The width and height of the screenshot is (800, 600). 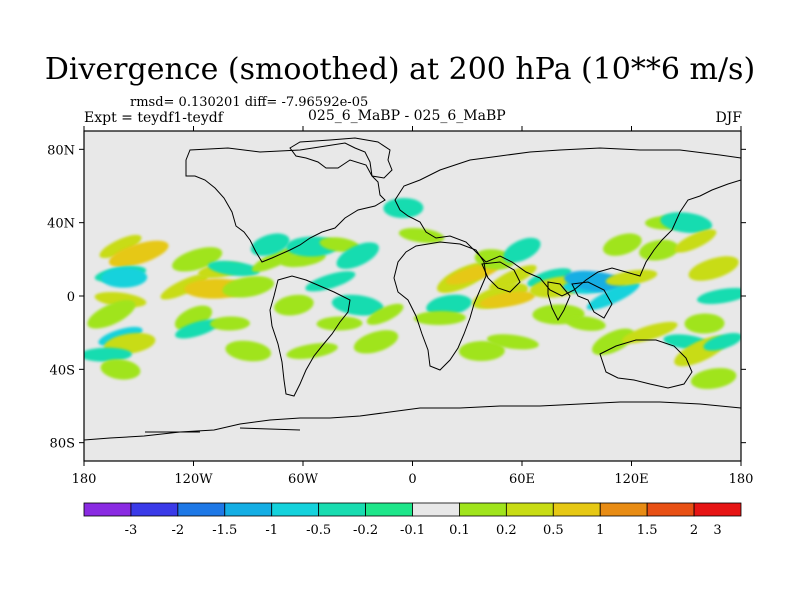 I want to click on colorbar-label: -0.5, so click(x=318, y=530).